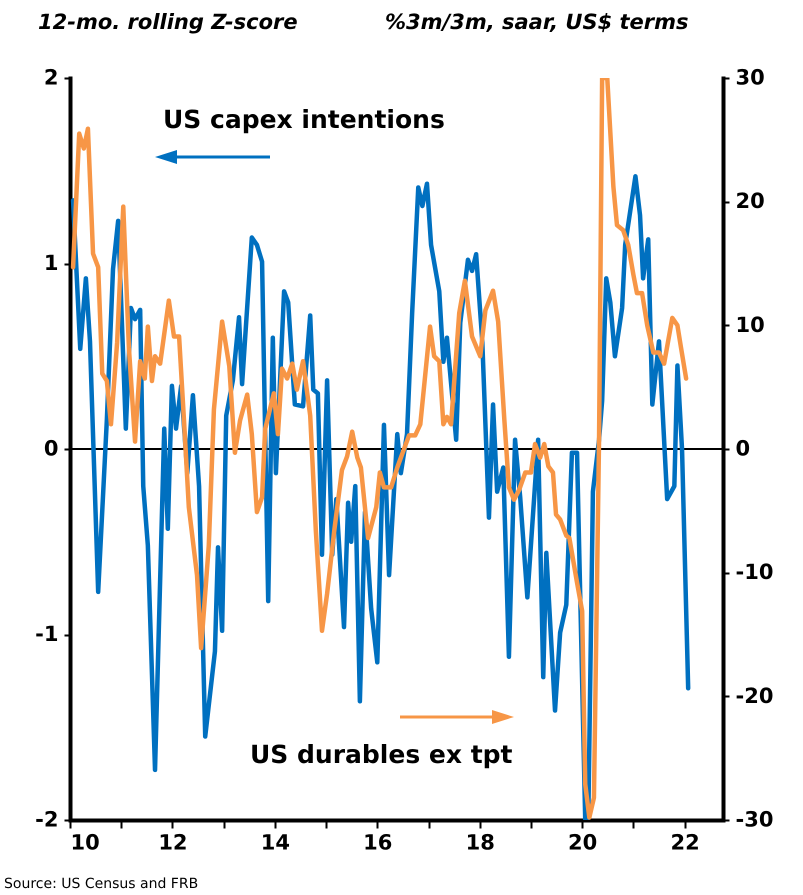 This screenshot has height=895, width=803. I want to click on y2-tick-label: 0, so click(743, 448).